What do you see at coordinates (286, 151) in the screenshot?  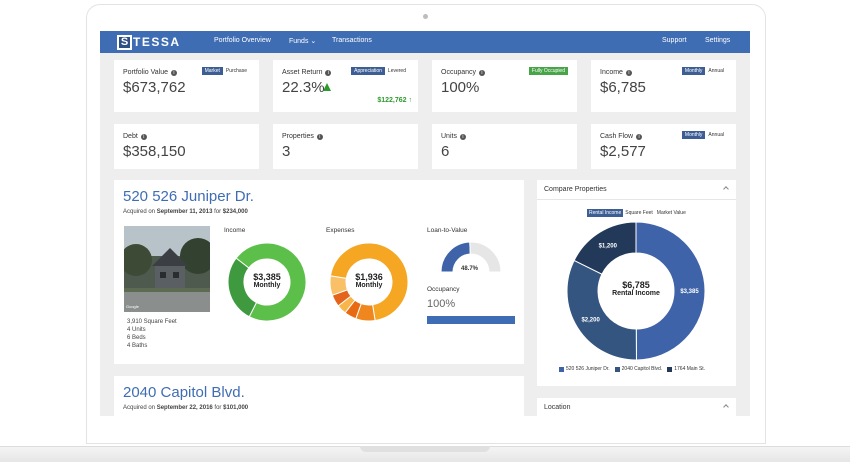 I see `kpi-value: 3` at bounding box center [286, 151].